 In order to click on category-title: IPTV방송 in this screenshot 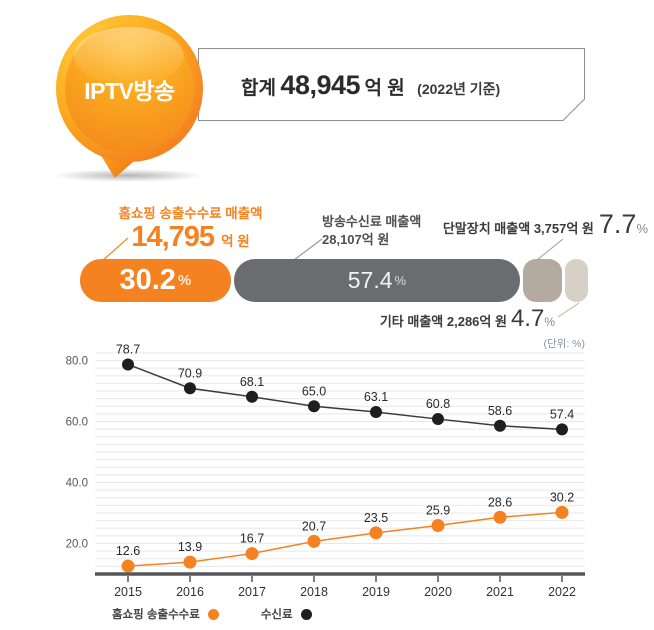, I will do `click(129, 90)`.